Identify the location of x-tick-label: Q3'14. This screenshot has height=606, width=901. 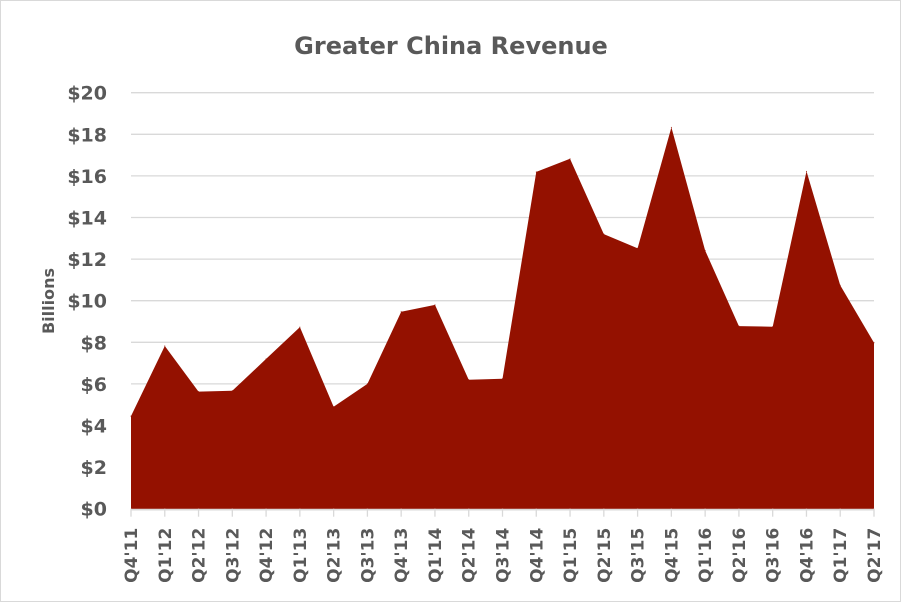
(504, 555).